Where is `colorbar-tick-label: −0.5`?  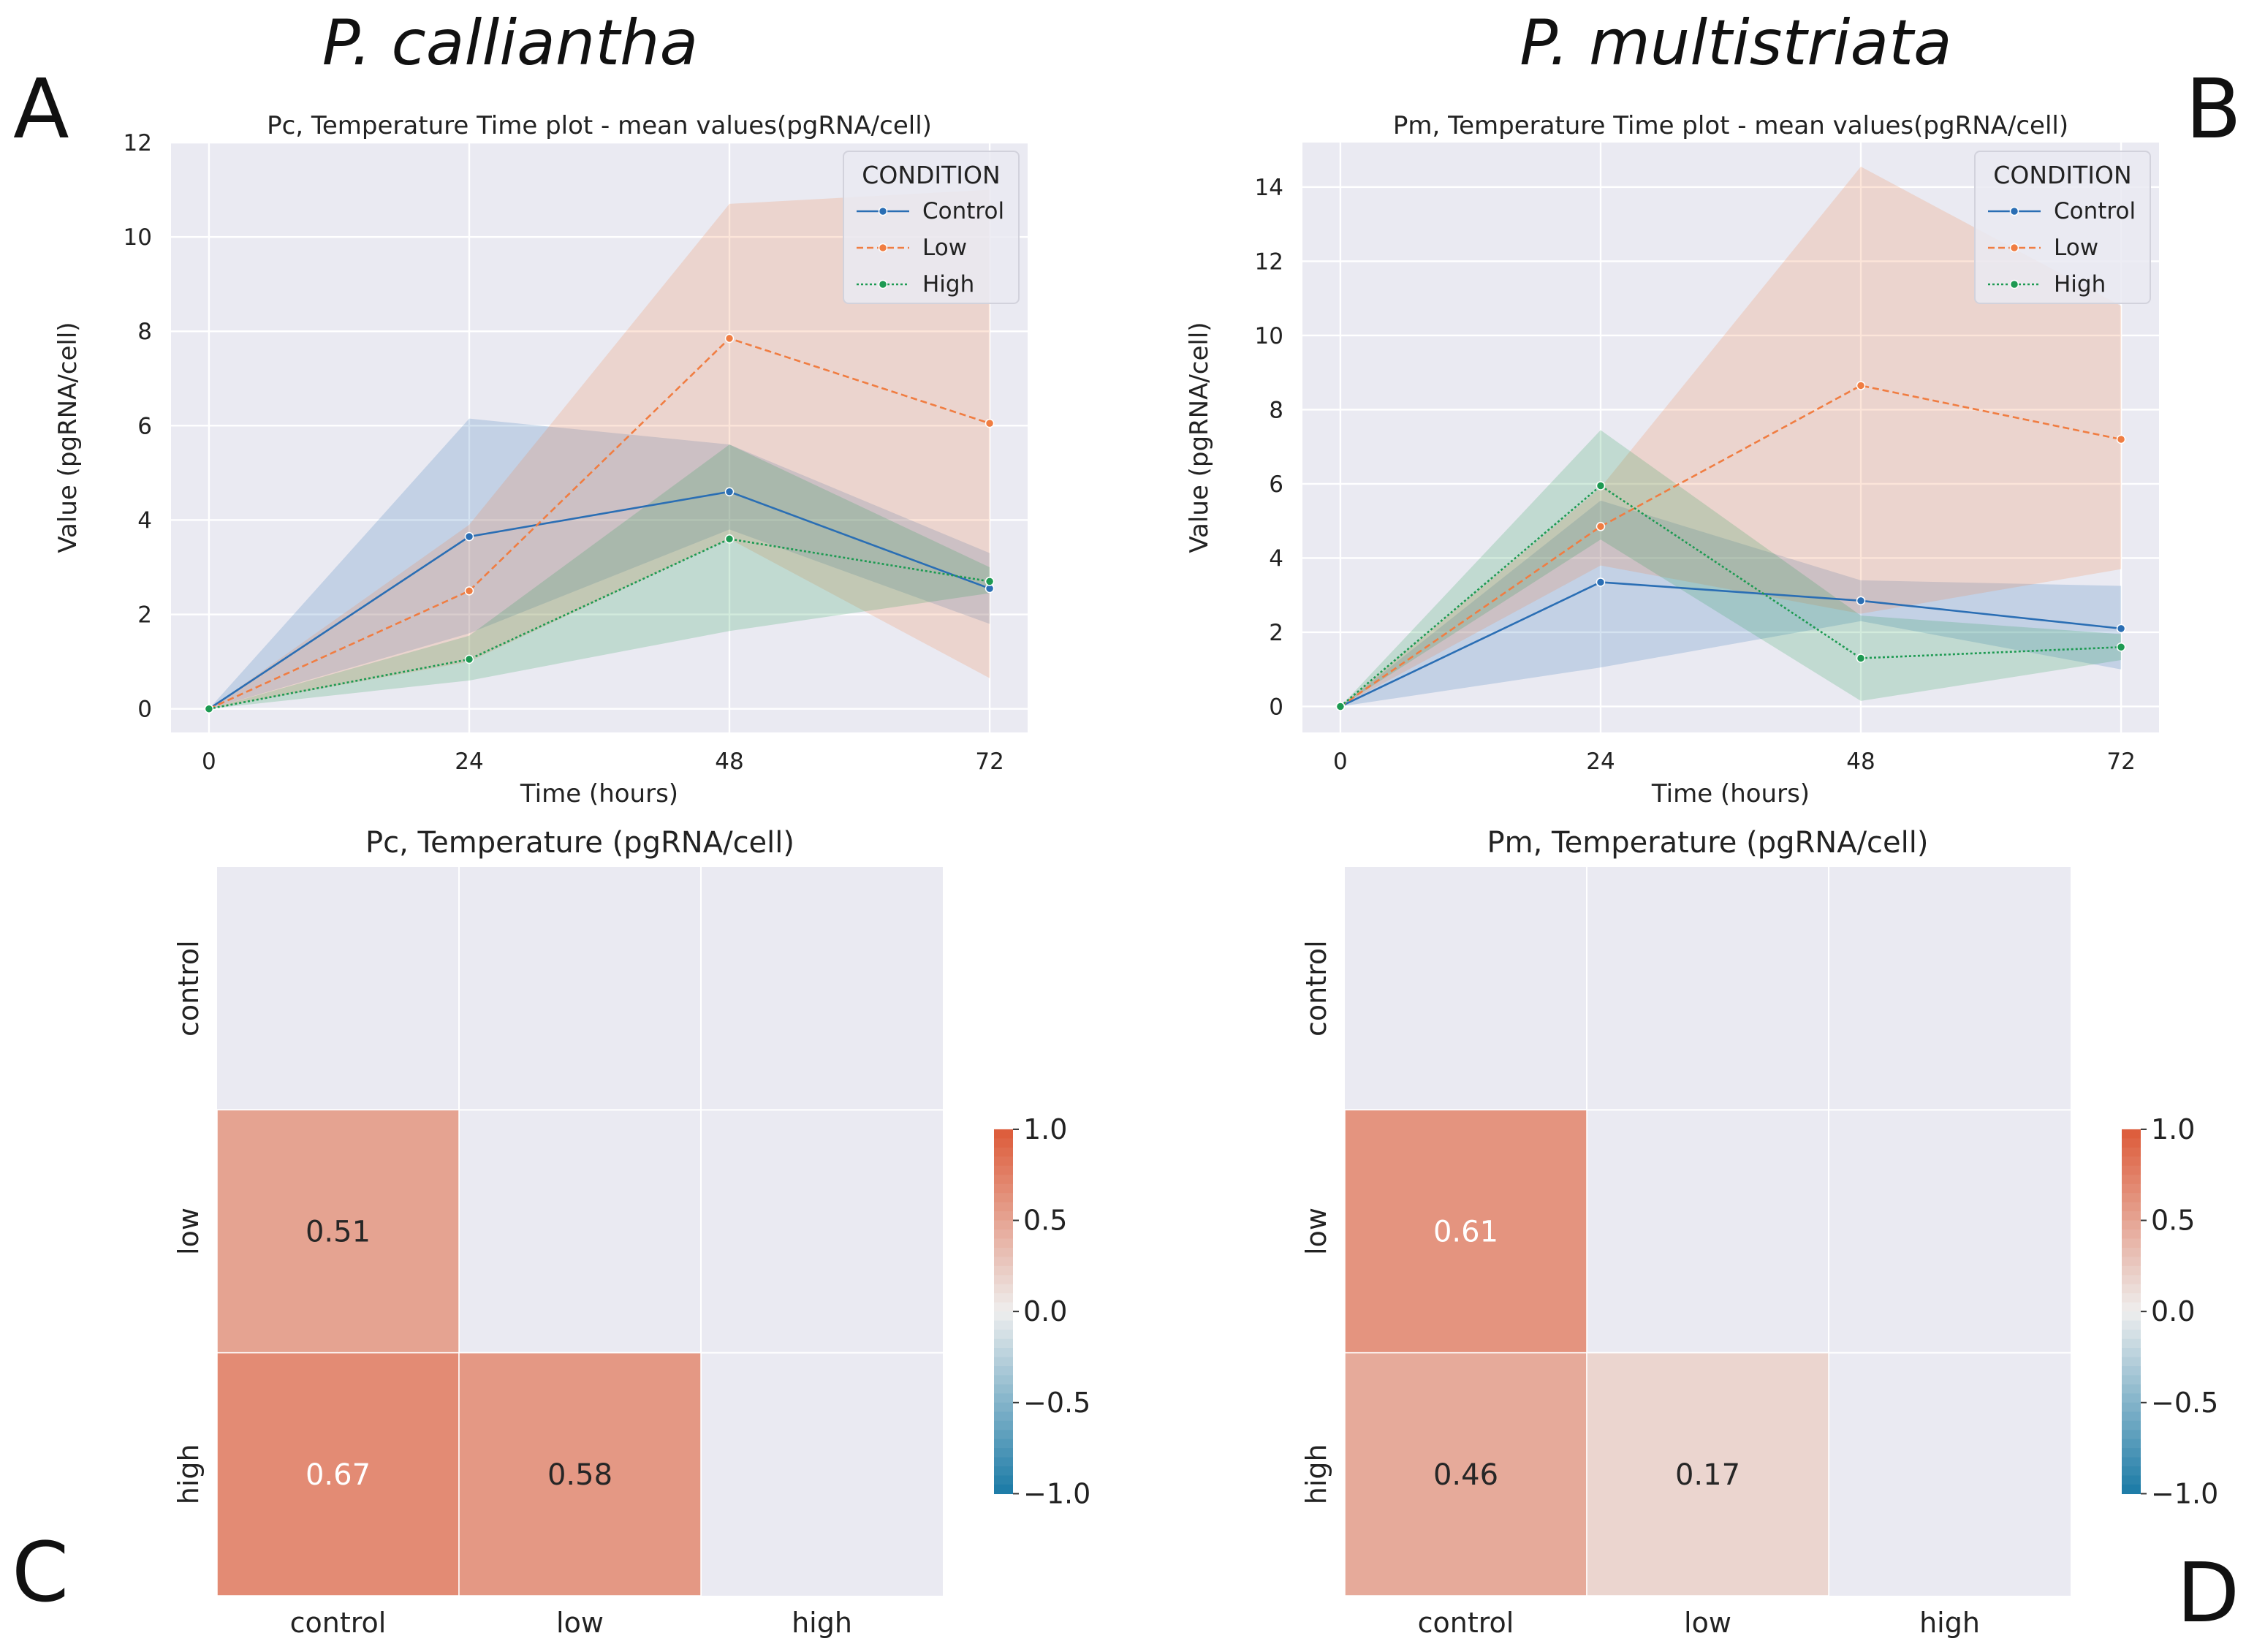 colorbar-tick-label: −0.5 is located at coordinates (1056, 1403).